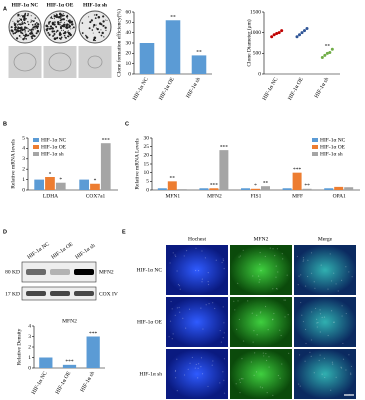 The image size is (365, 400). Describe the element at coordinates (147, 164) in the screenshot. I see `y-tick-label: 15` at that location.